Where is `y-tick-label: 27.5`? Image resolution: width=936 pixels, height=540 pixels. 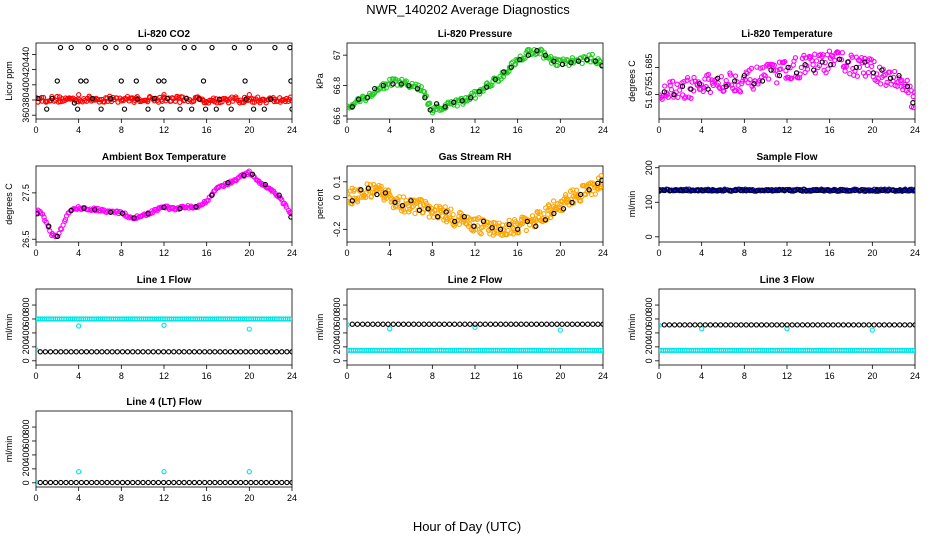
y-tick-label: 27.5 is located at coordinates (26, 193).